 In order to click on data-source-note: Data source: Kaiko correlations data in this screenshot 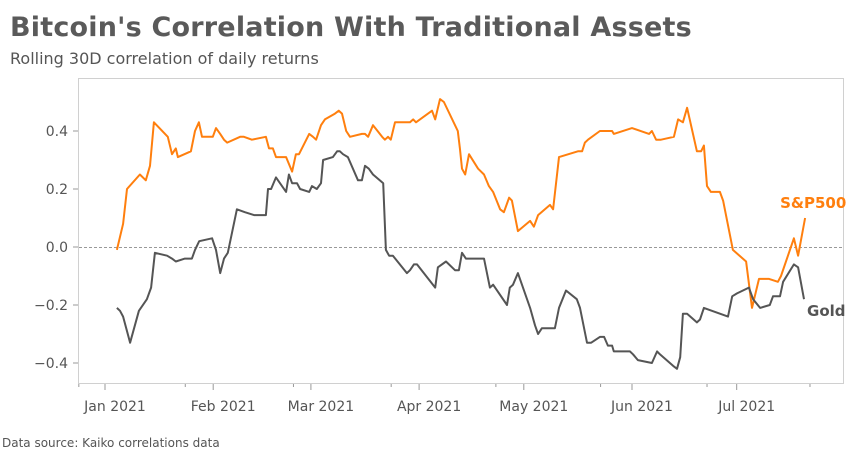, I will do `click(111, 443)`.